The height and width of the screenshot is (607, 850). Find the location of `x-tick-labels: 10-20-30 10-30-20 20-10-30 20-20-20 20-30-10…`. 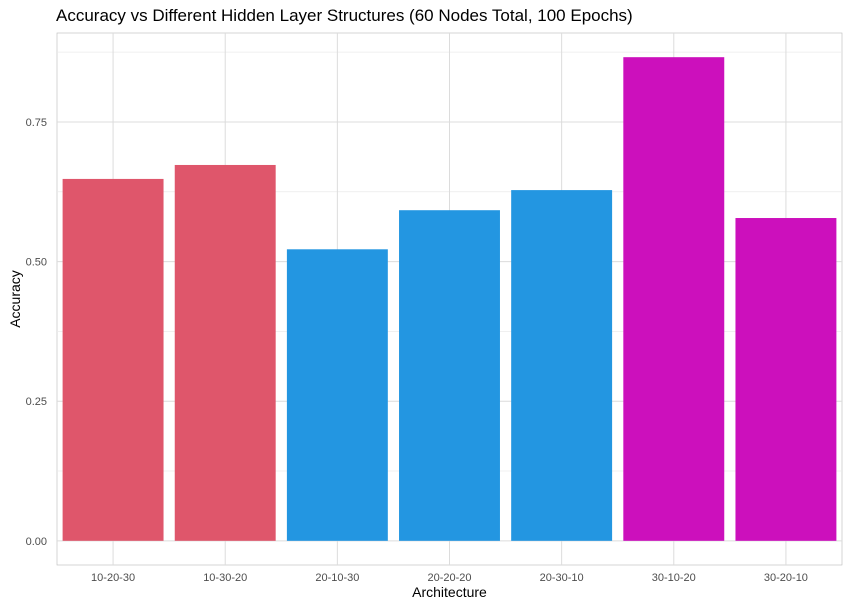

x-tick-labels: 10-20-30 10-30-20 20-10-30 20-20-20 20-30-10… is located at coordinates (449, 578).